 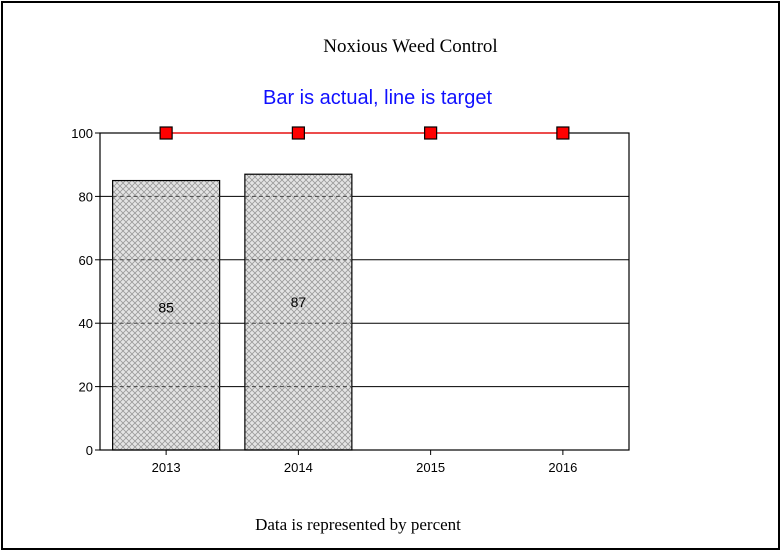 What do you see at coordinates (86, 387) in the screenshot?
I see `y-tick-label: 20` at bounding box center [86, 387].